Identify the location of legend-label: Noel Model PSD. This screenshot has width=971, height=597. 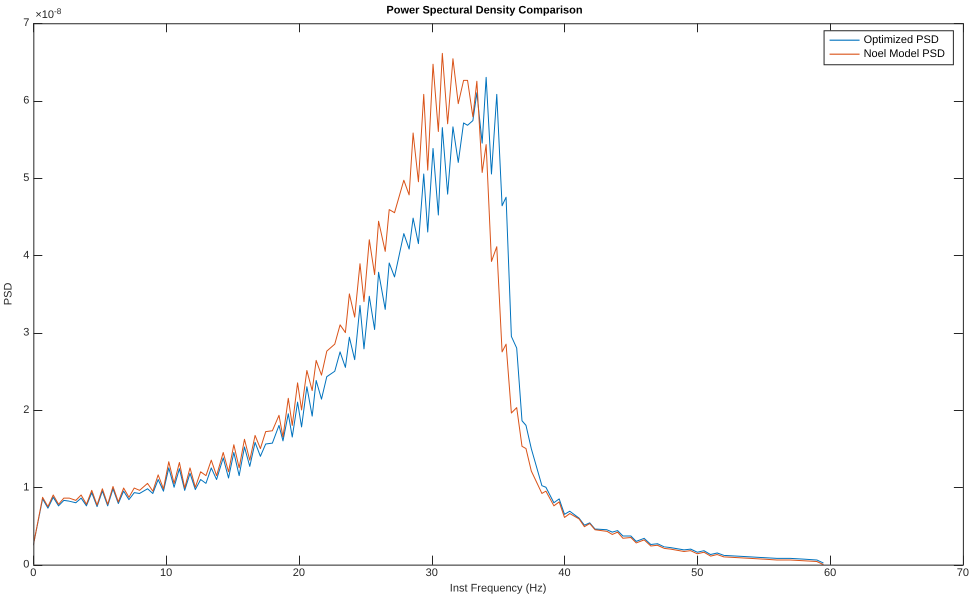
(904, 54).